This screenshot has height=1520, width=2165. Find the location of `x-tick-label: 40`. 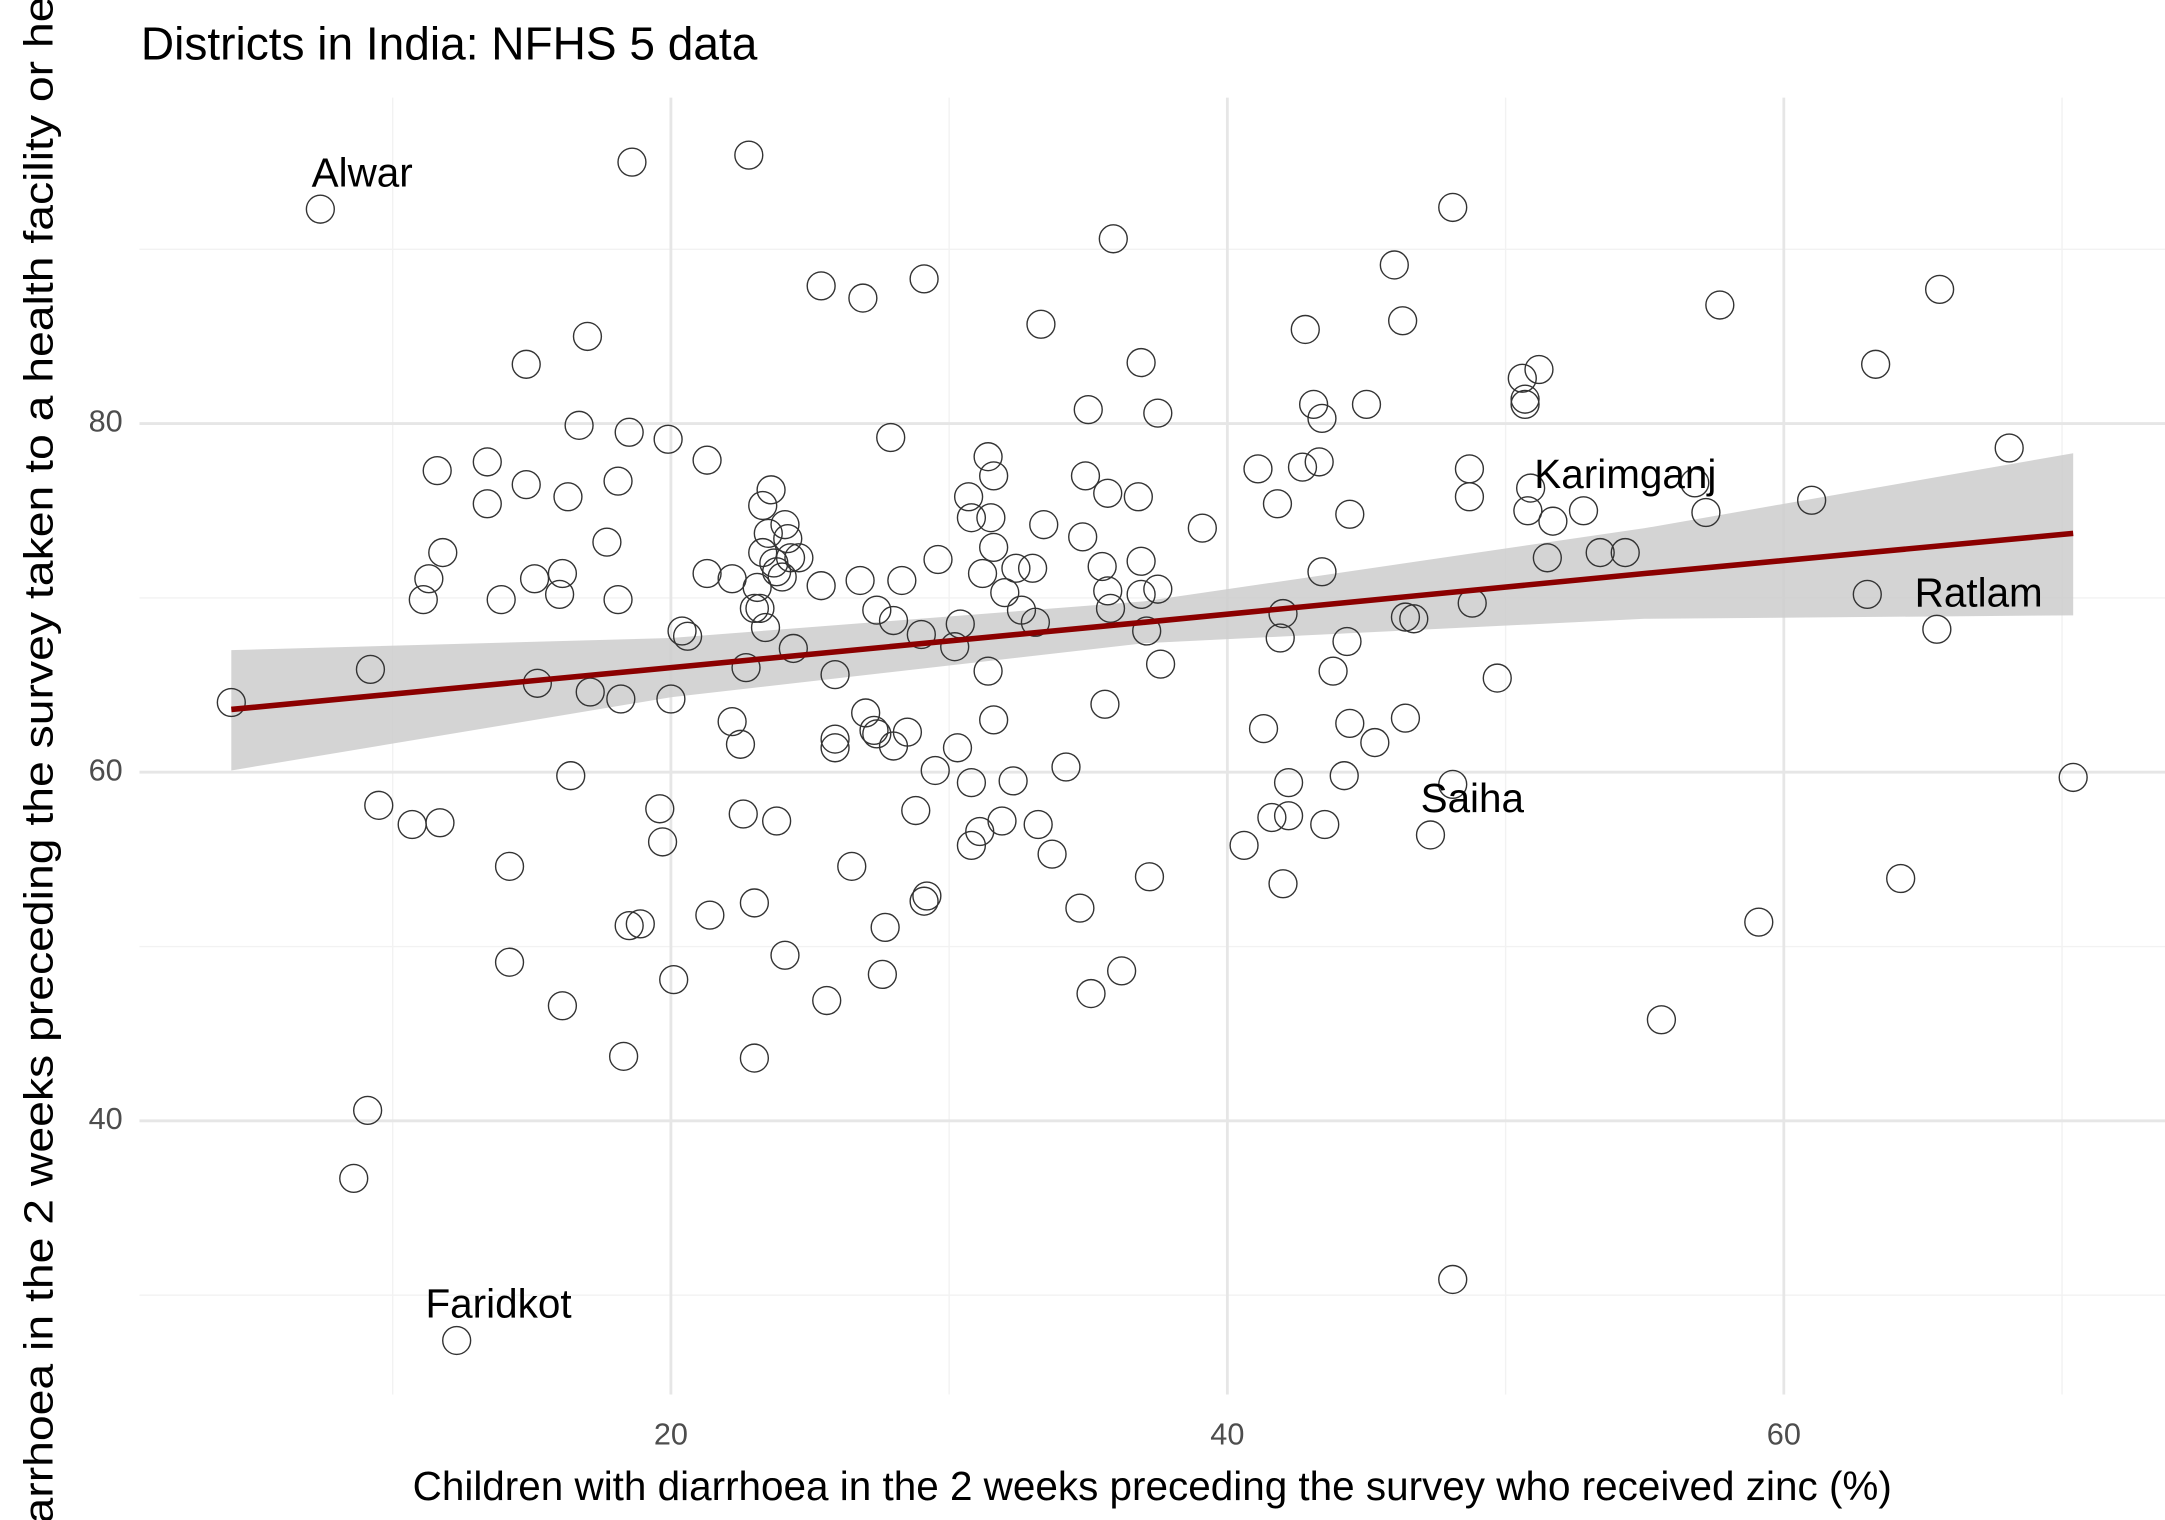

x-tick-label: 40 is located at coordinates (1227, 1433).